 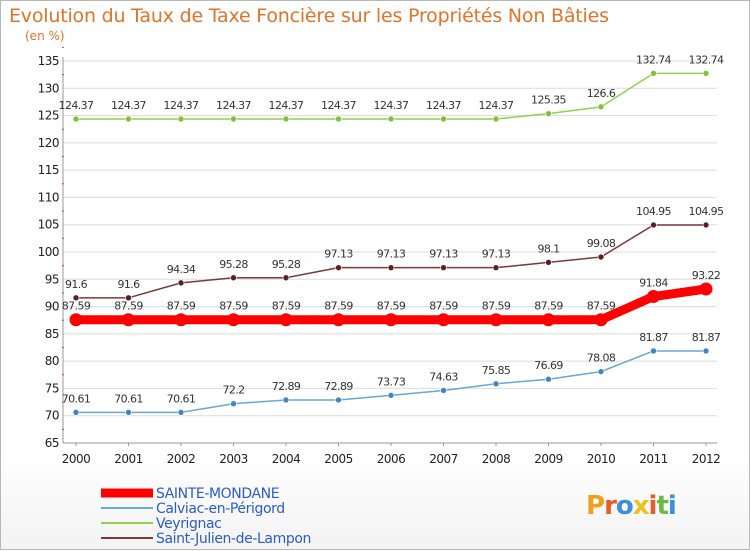 I want to click on y-tick-label: 110, so click(x=48, y=197).